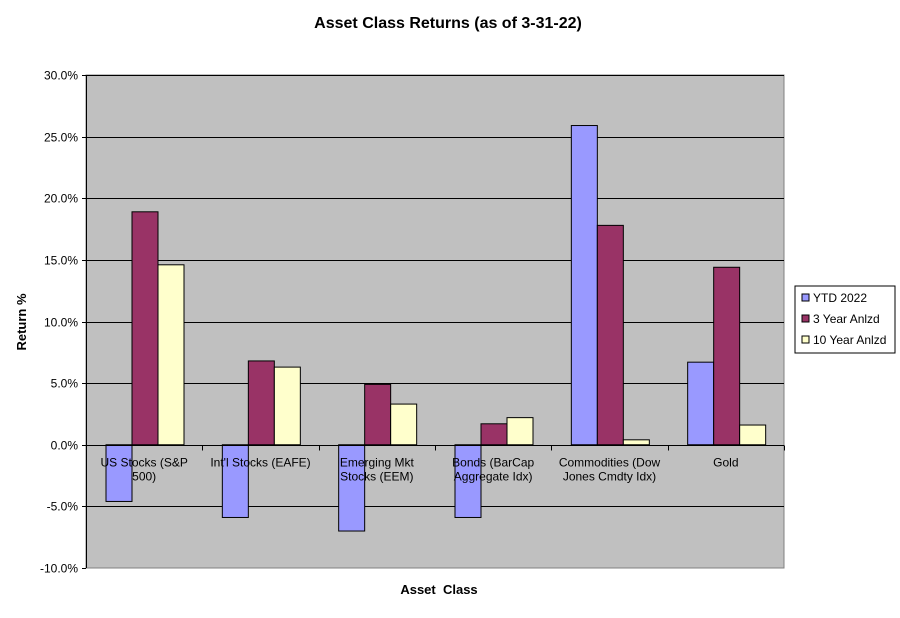  Describe the element at coordinates (610, 463) in the screenshot. I see `category-label: Commodities (Dow` at that location.